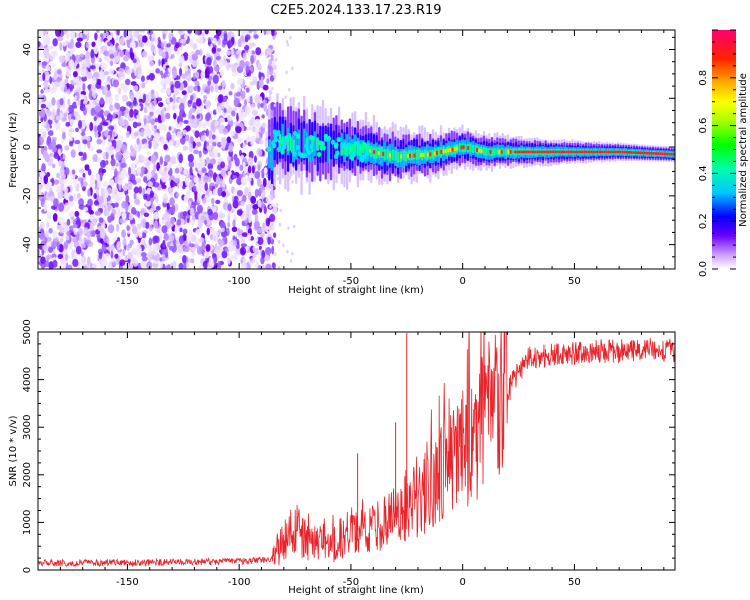  What do you see at coordinates (574, 281) in the screenshot?
I see `spectrogram-xtick-label: 50` at bounding box center [574, 281].